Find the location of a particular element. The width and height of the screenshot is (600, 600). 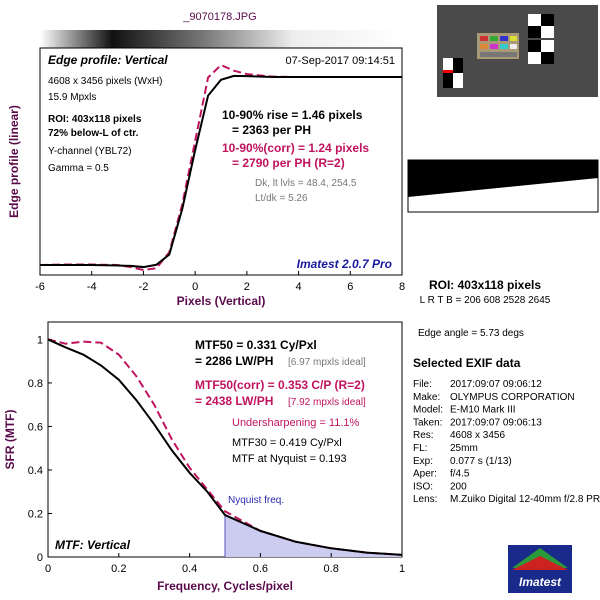

nyquist-area is located at coordinates (313, 536).